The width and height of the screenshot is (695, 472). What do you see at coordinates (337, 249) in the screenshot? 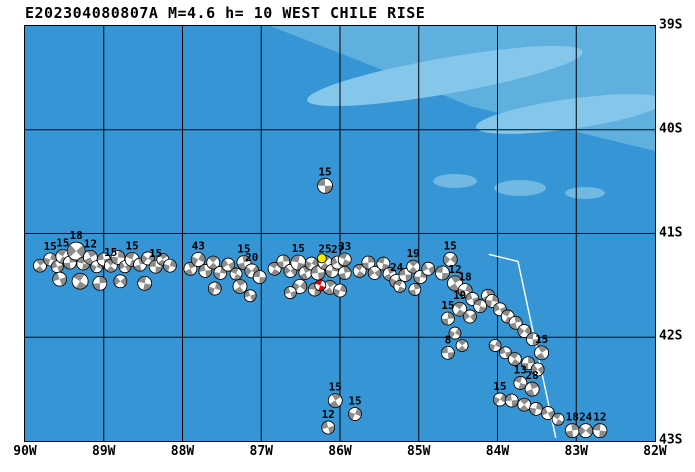
I see `depth-label: 27` at bounding box center [337, 249].